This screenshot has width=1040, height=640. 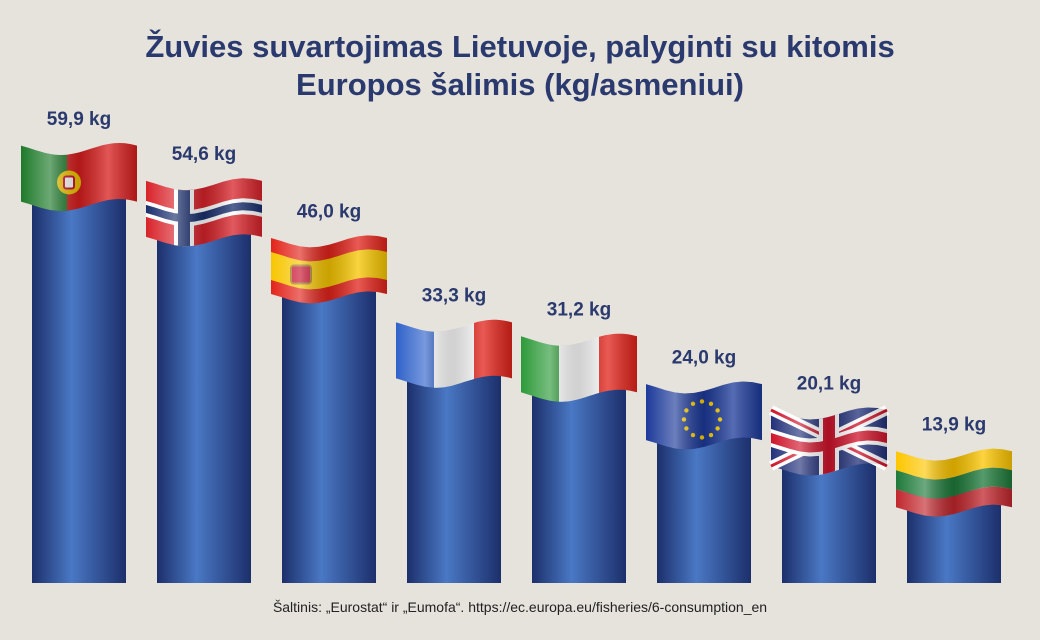 I want to click on value-label-portugal: 59,9 kg, so click(x=79, y=119).